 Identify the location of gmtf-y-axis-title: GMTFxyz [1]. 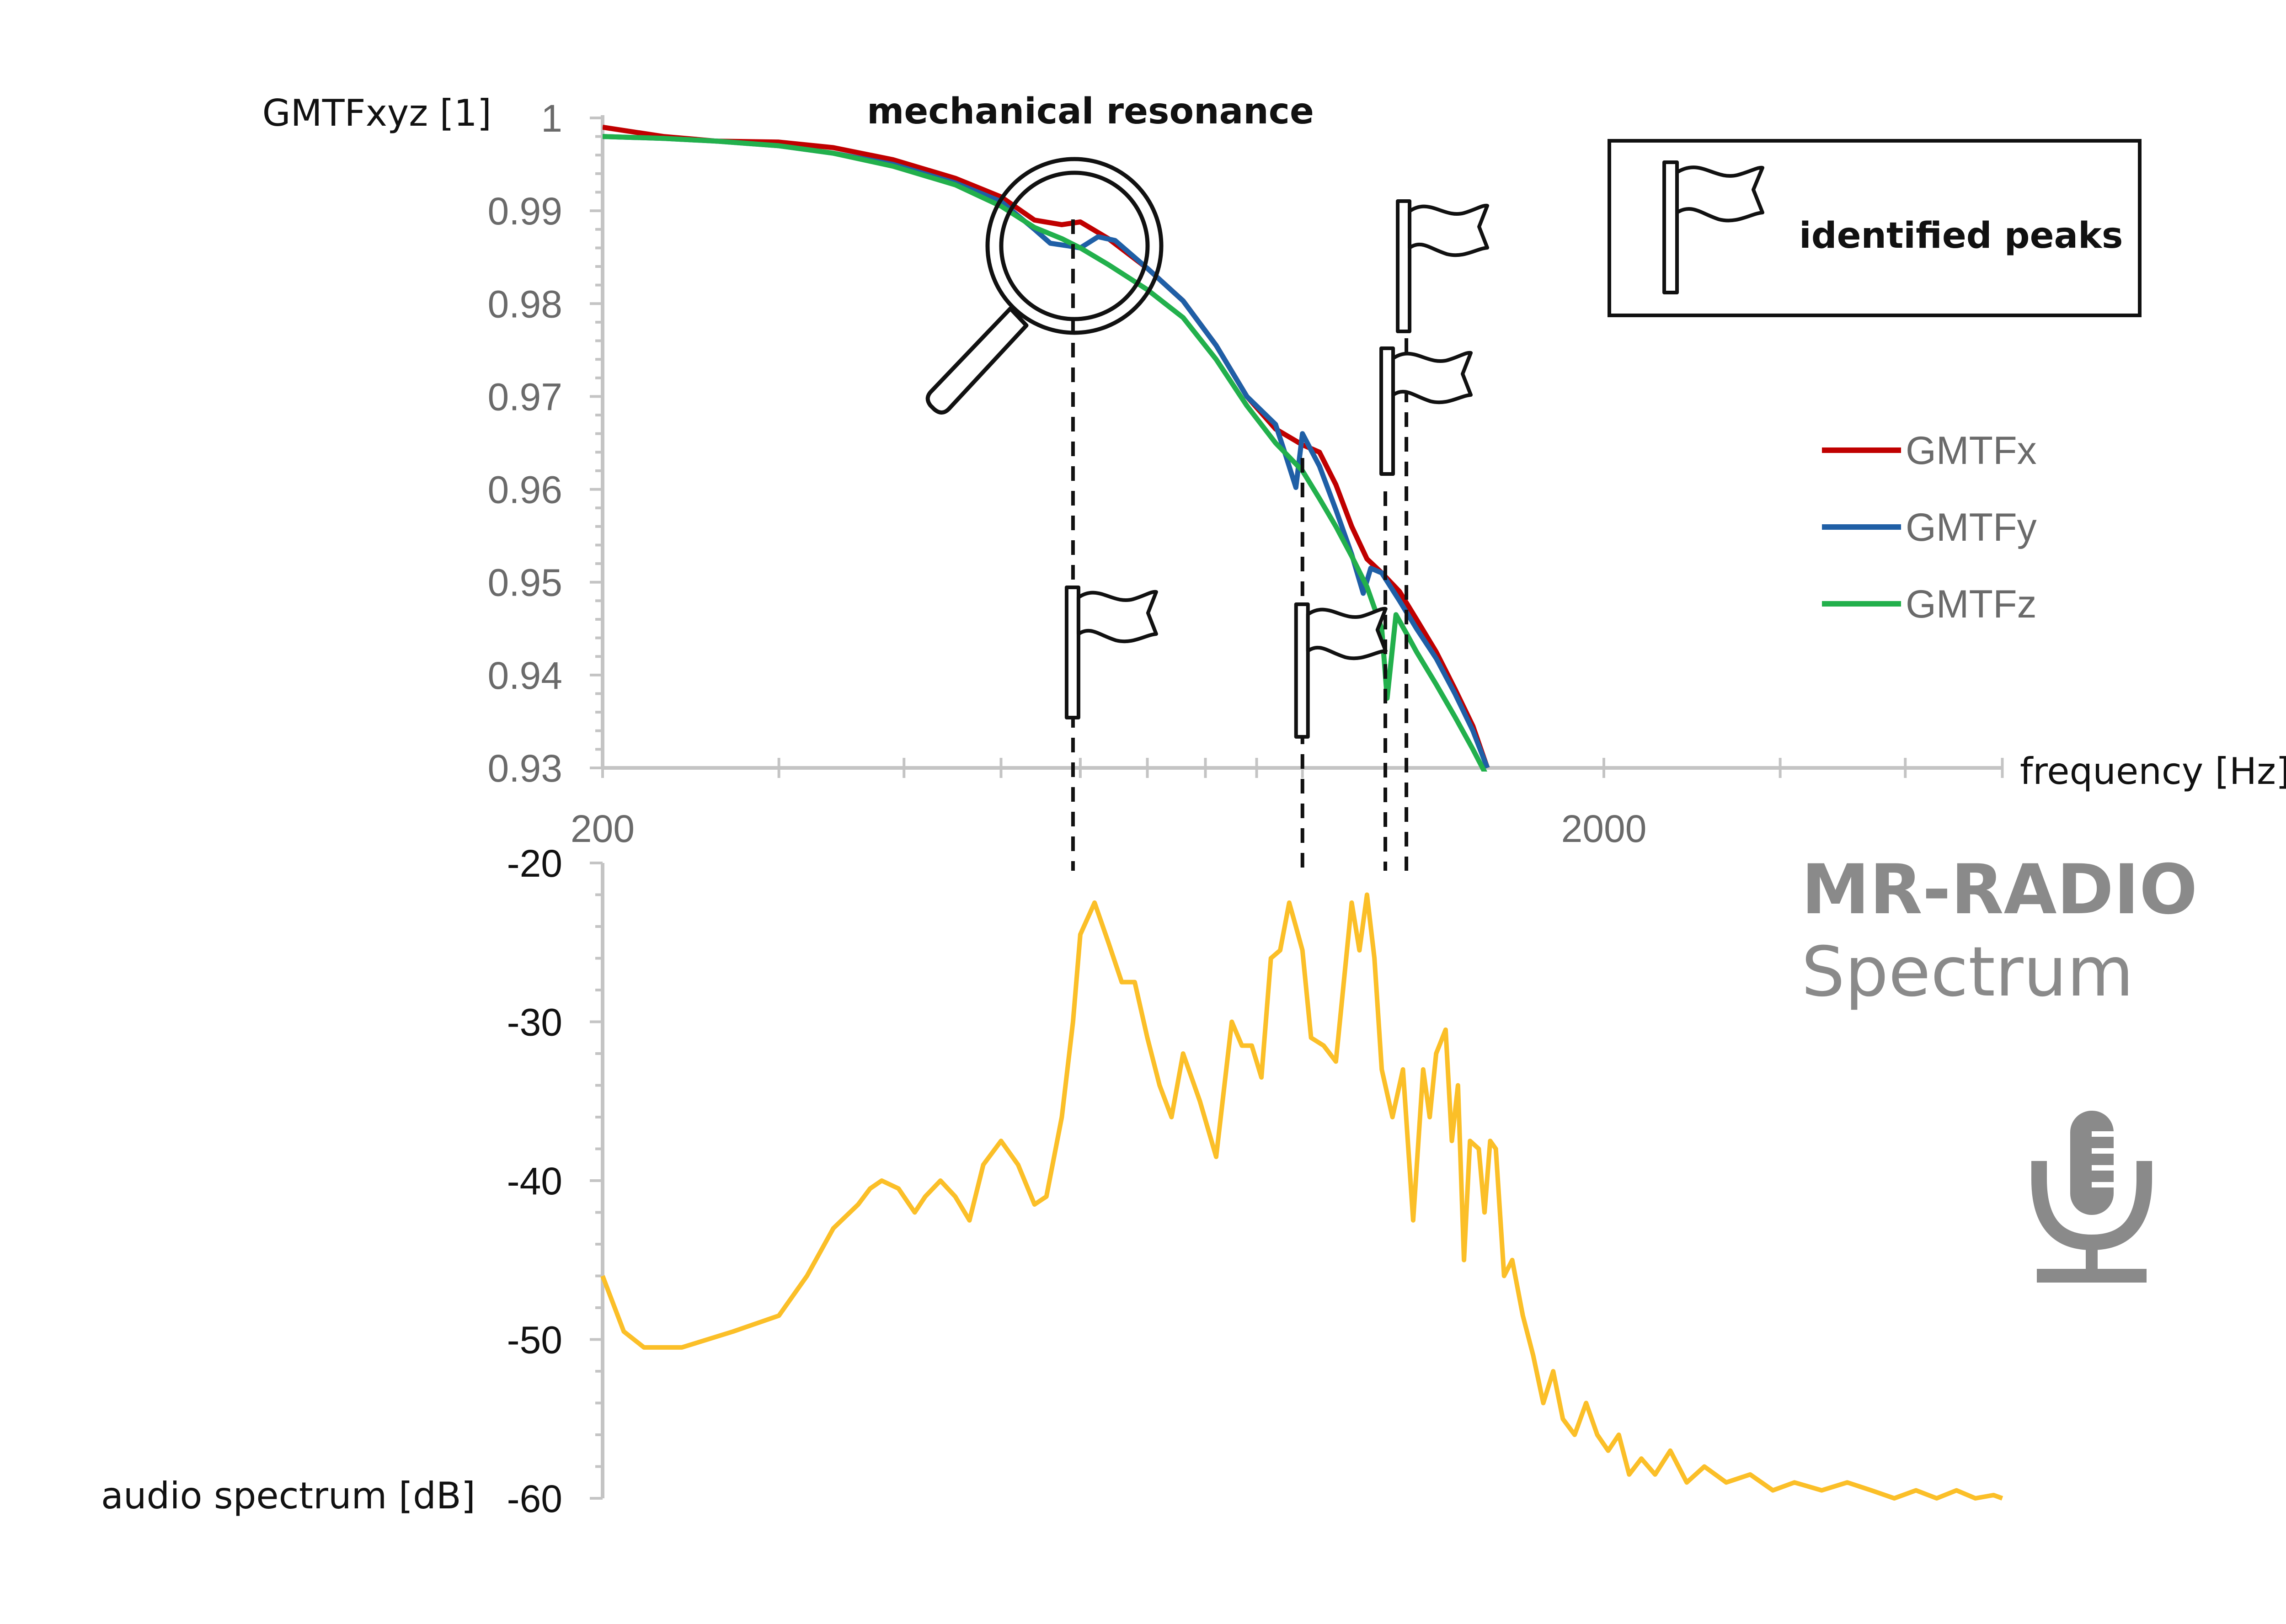
(376, 113).